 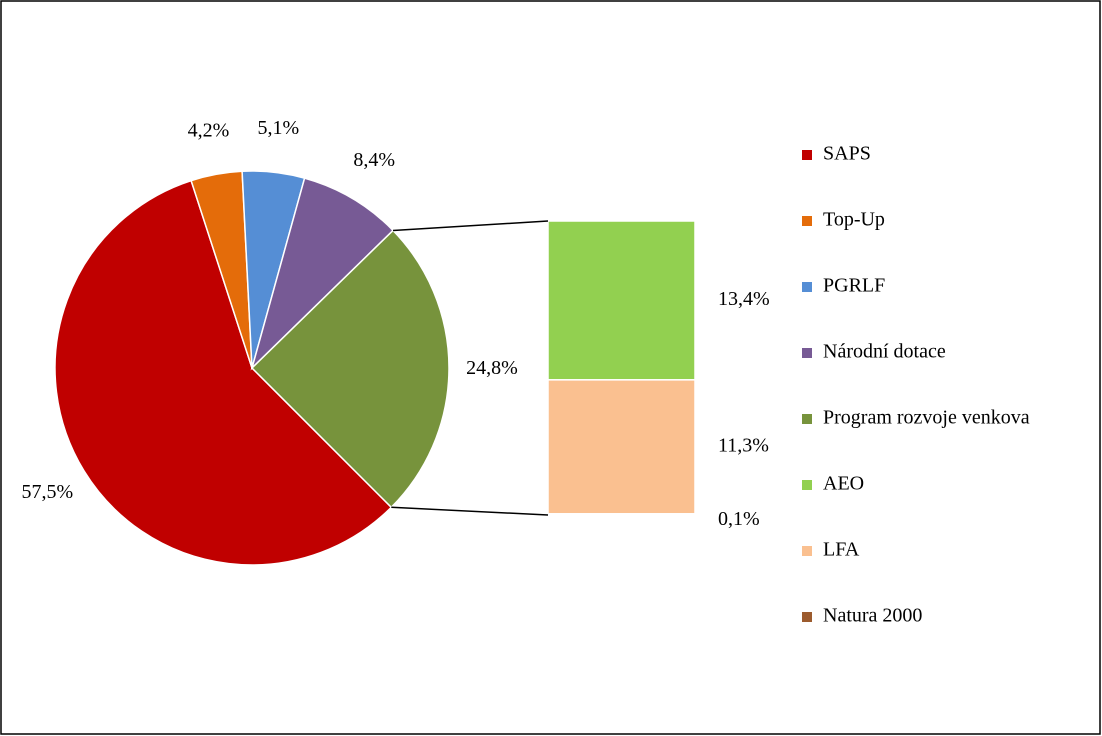 I want to click on legend-label: Natura 2000, so click(x=872, y=616).